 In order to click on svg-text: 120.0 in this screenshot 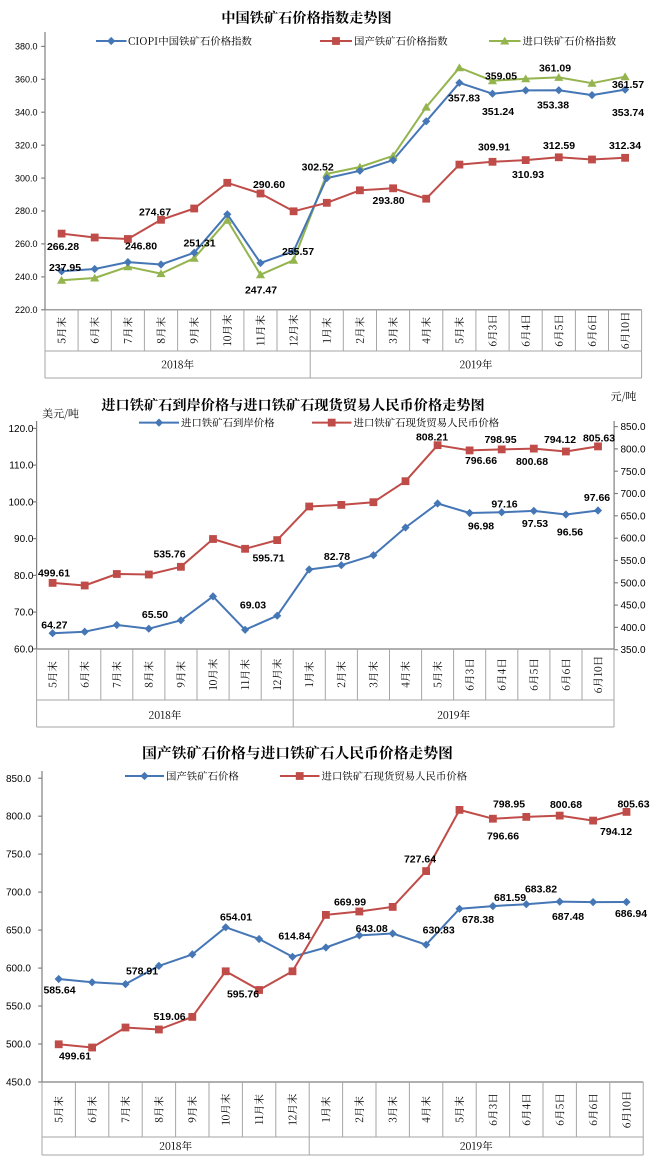, I will do `click(20, 429)`.